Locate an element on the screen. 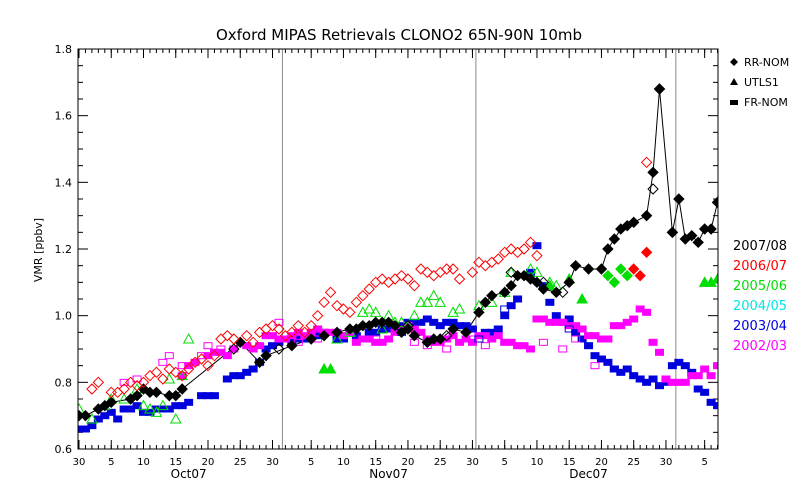  legend-diamond-icon is located at coordinates (734, 62).